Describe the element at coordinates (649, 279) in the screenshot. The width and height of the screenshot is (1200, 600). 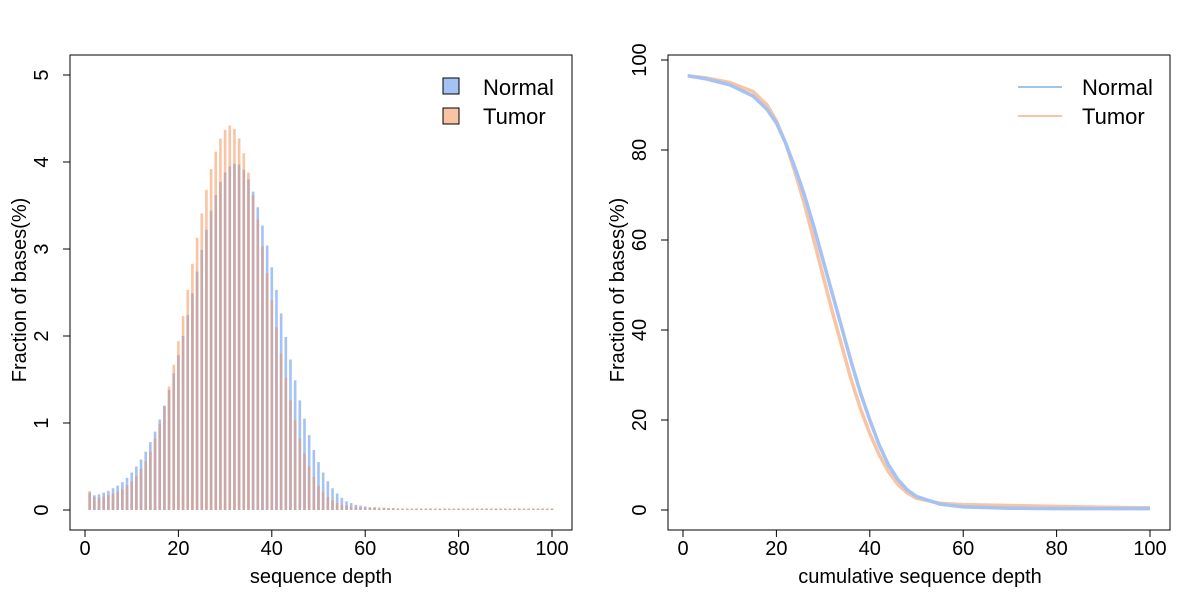
I see `y-axis: 0 20 40 60 80 100` at that location.